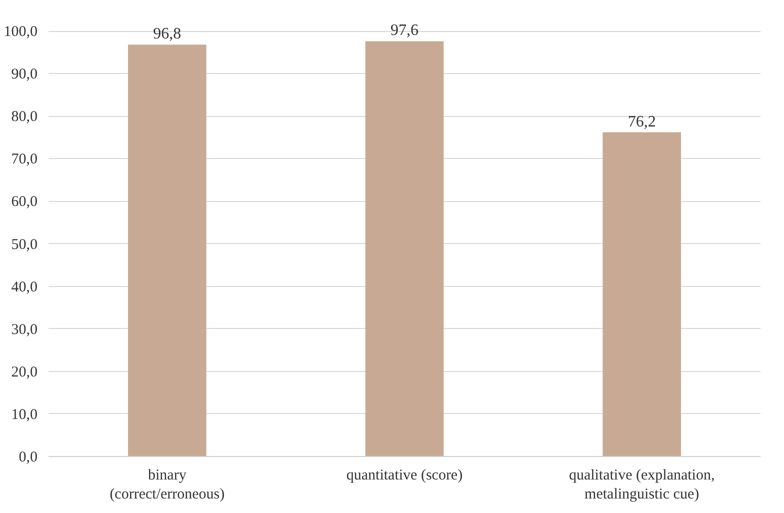 The image size is (784, 513). Describe the element at coordinates (28, 458) in the screenshot. I see `y-tick-label: 0,0` at that location.